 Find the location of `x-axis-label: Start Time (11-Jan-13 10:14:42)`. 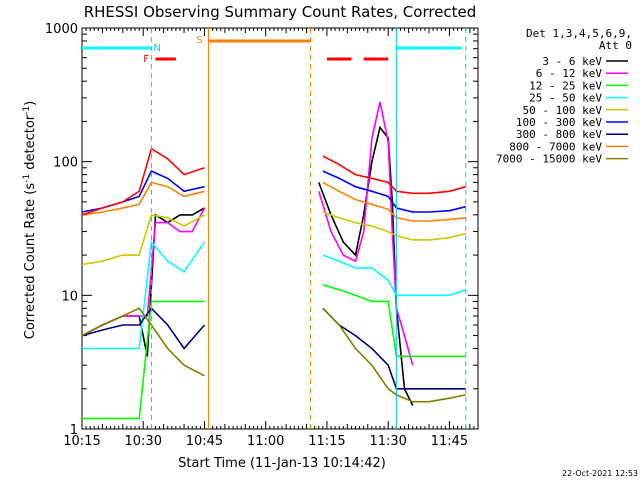

x-axis-label: Start Time (11-Jan-13 10:14:42) is located at coordinates (282, 463).